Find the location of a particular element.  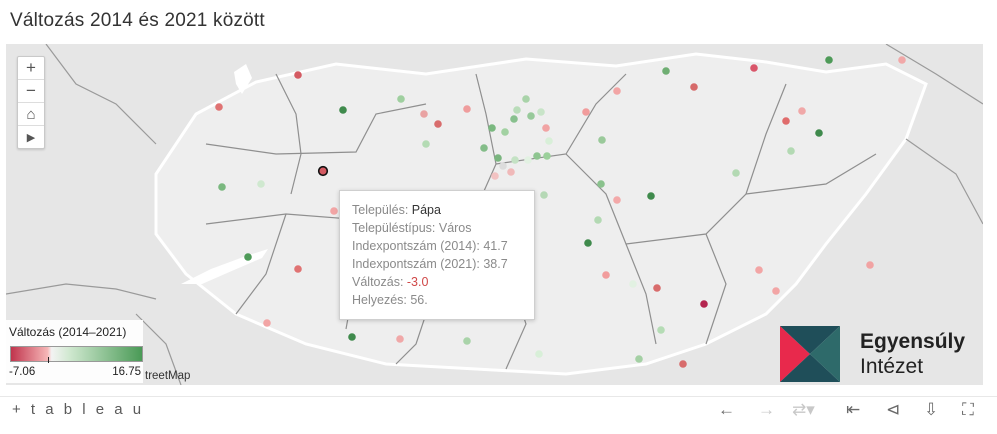

logo-mark-icon is located at coordinates (810, 354).